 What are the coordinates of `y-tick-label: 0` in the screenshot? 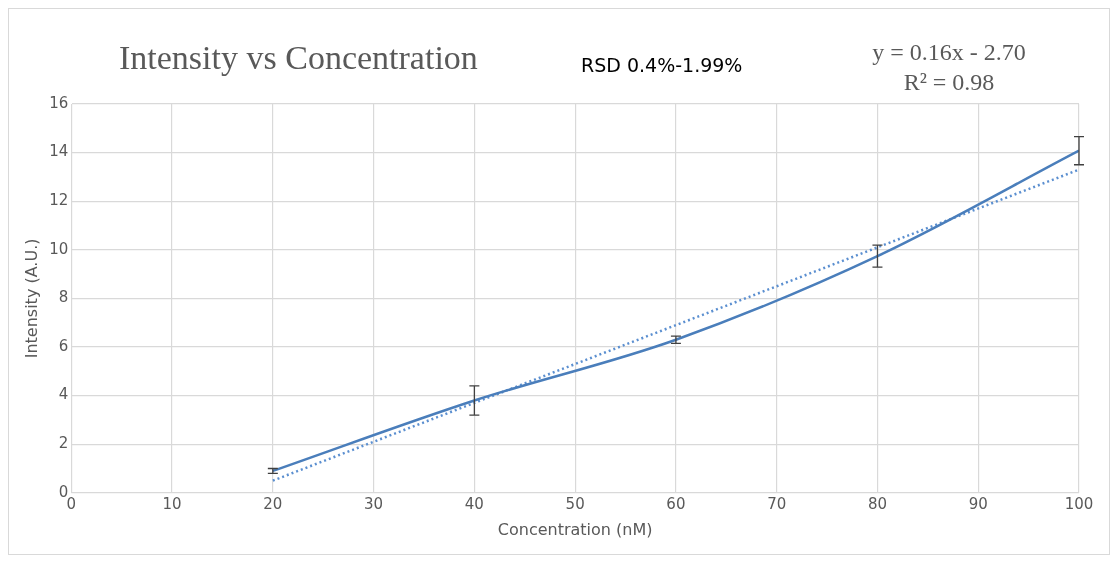 It's located at (63, 491).